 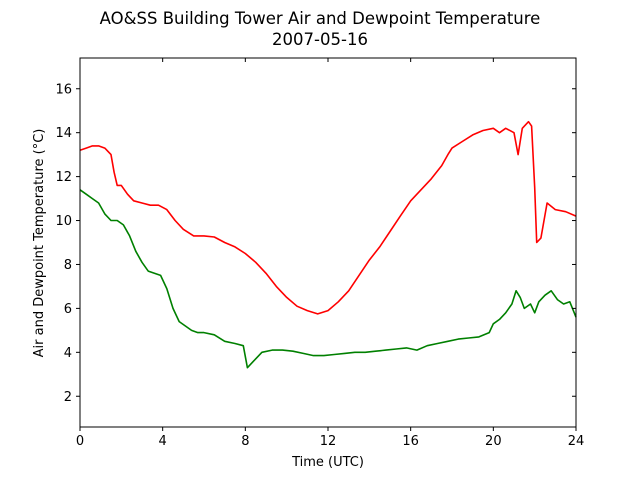 I want to click on y-tick-label: 8, so click(x=68, y=265).